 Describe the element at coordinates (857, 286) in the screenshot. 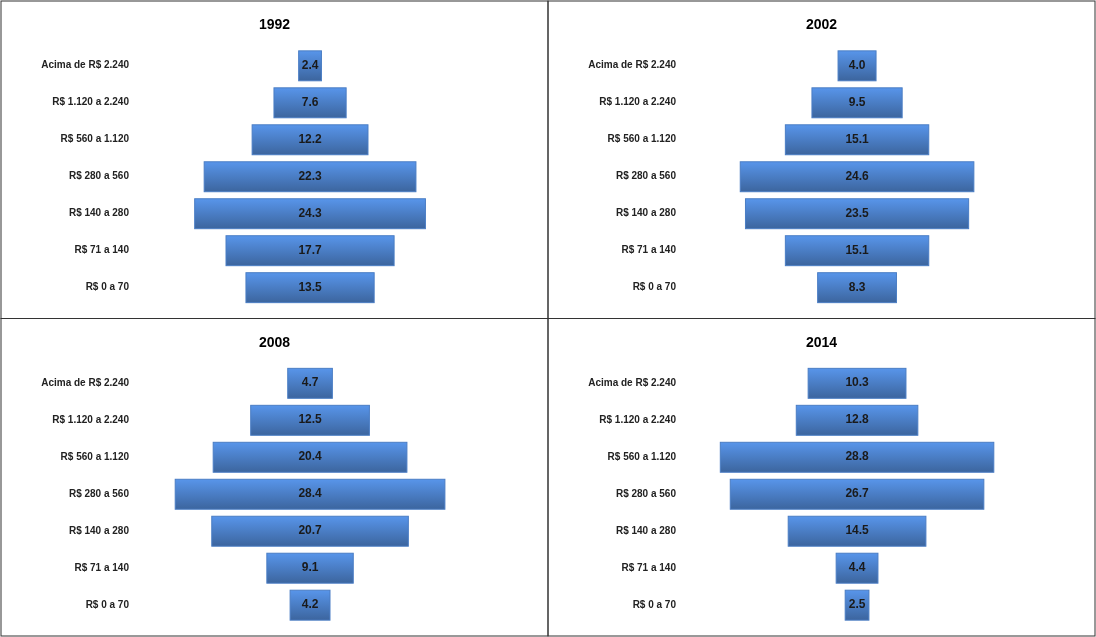

I see `data-label: 8.3` at that location.